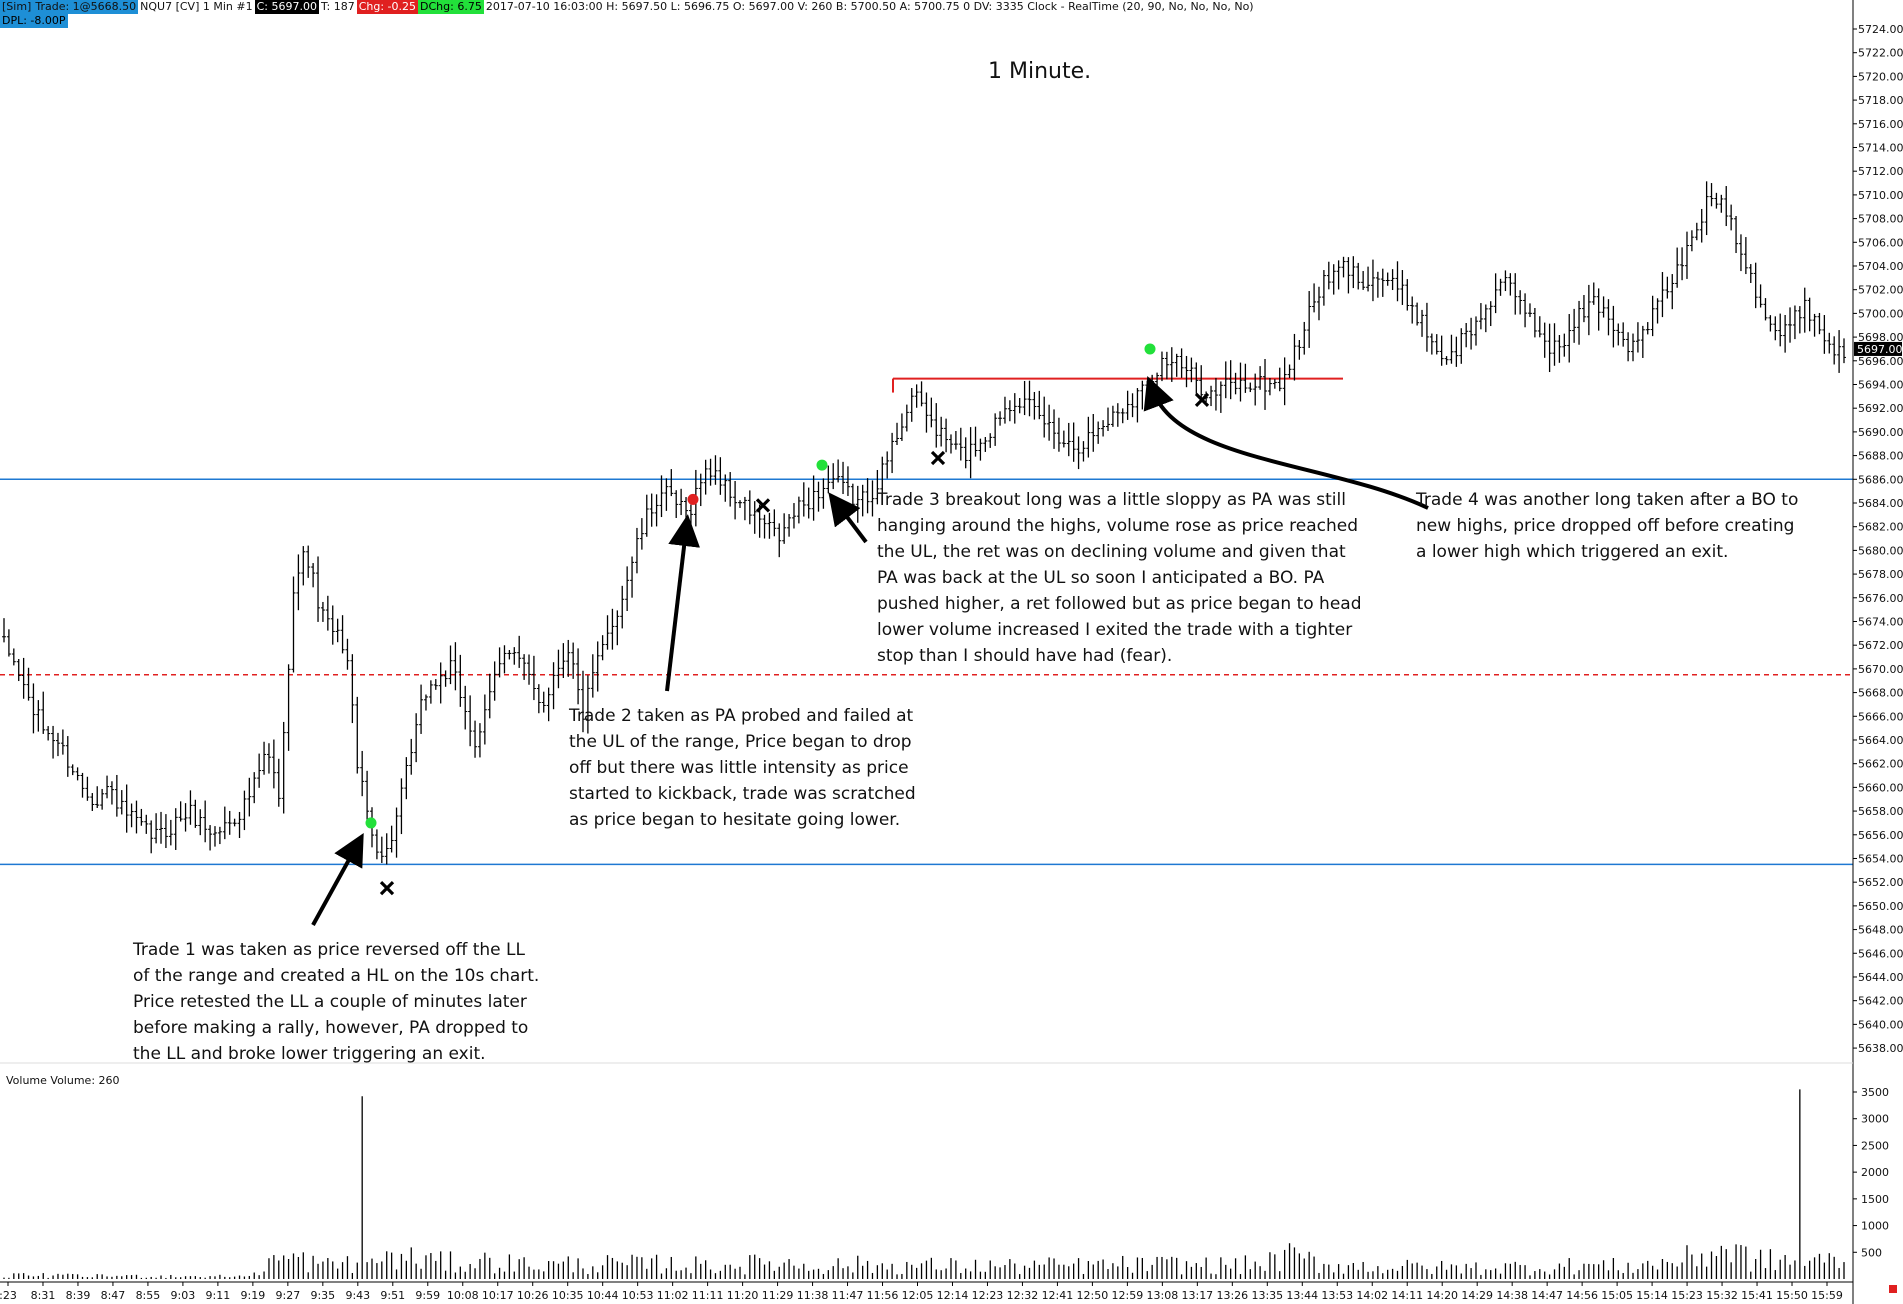  Describe the element at coordinates (822, 465) in the screenshot. I see `trade3-entry-marker` at that location.